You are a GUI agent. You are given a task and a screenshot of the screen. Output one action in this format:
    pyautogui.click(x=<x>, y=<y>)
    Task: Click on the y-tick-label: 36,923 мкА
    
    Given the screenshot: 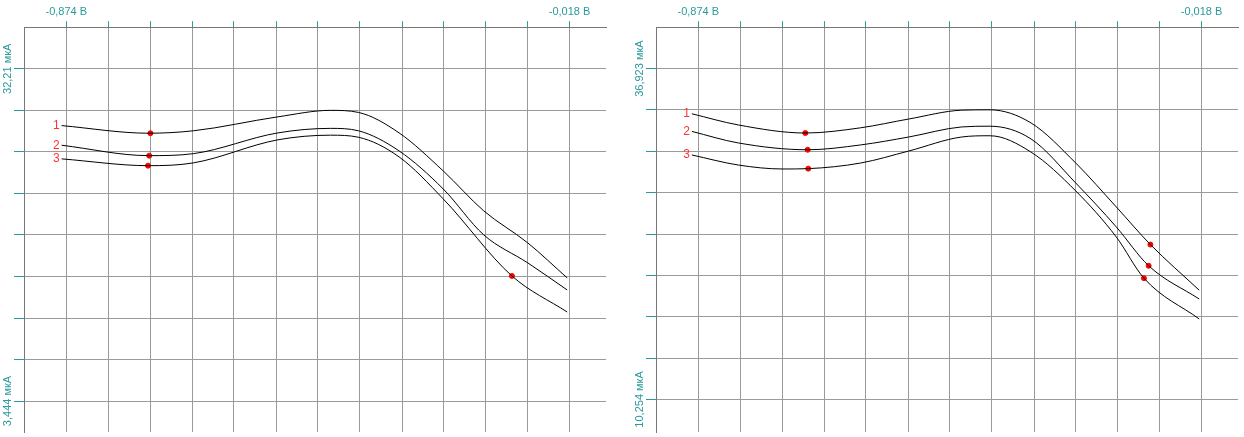 What is the action you would take?
    pyautogui.click(x=639, y=68)
    